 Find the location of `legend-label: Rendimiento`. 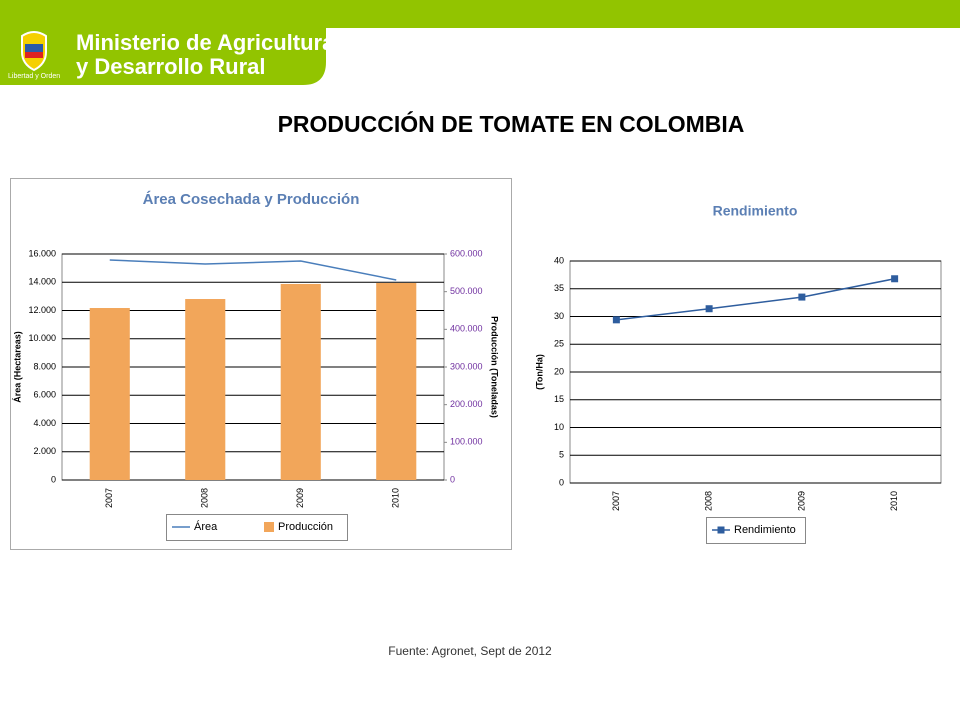

legend-label: Rendimiento is located at coordinates (765, 530).